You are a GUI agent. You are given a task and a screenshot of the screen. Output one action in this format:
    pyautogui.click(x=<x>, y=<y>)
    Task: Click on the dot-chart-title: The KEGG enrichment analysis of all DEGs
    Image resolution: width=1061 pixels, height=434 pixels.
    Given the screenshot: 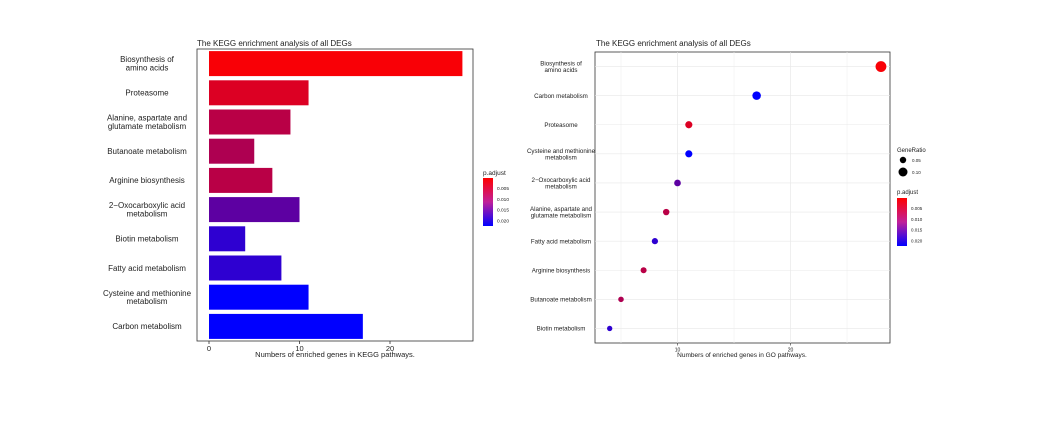 What is the action you would take?
    pyautogui.click(x=673, y=43)
    